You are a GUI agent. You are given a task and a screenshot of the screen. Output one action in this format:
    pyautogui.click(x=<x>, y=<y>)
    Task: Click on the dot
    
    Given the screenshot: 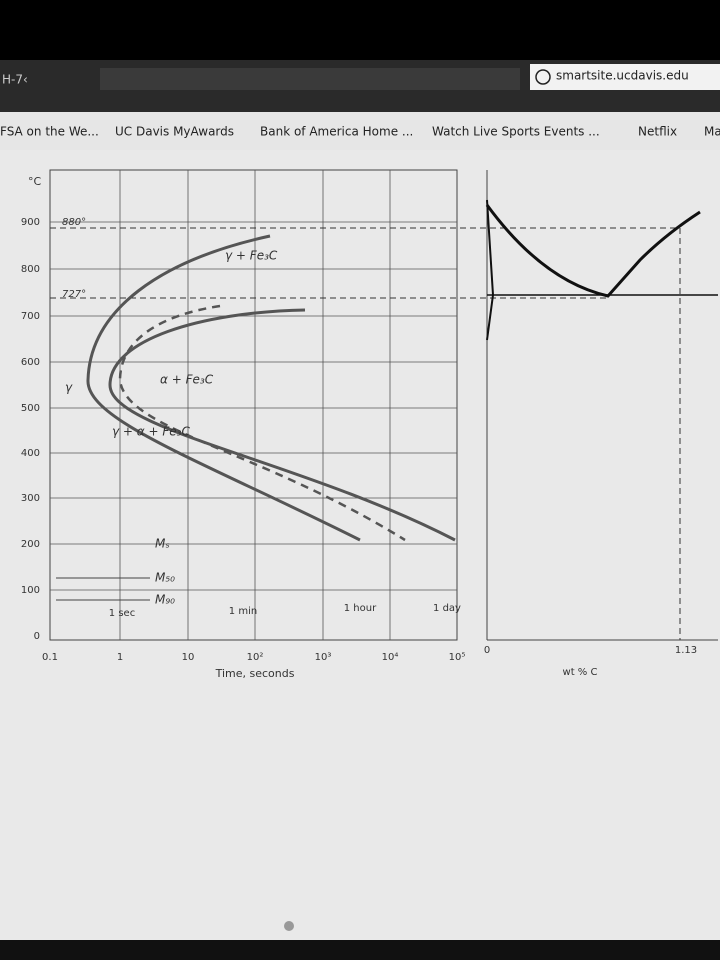 What is the action you would take?
    pyautogui.click(x=289, y=926)
    